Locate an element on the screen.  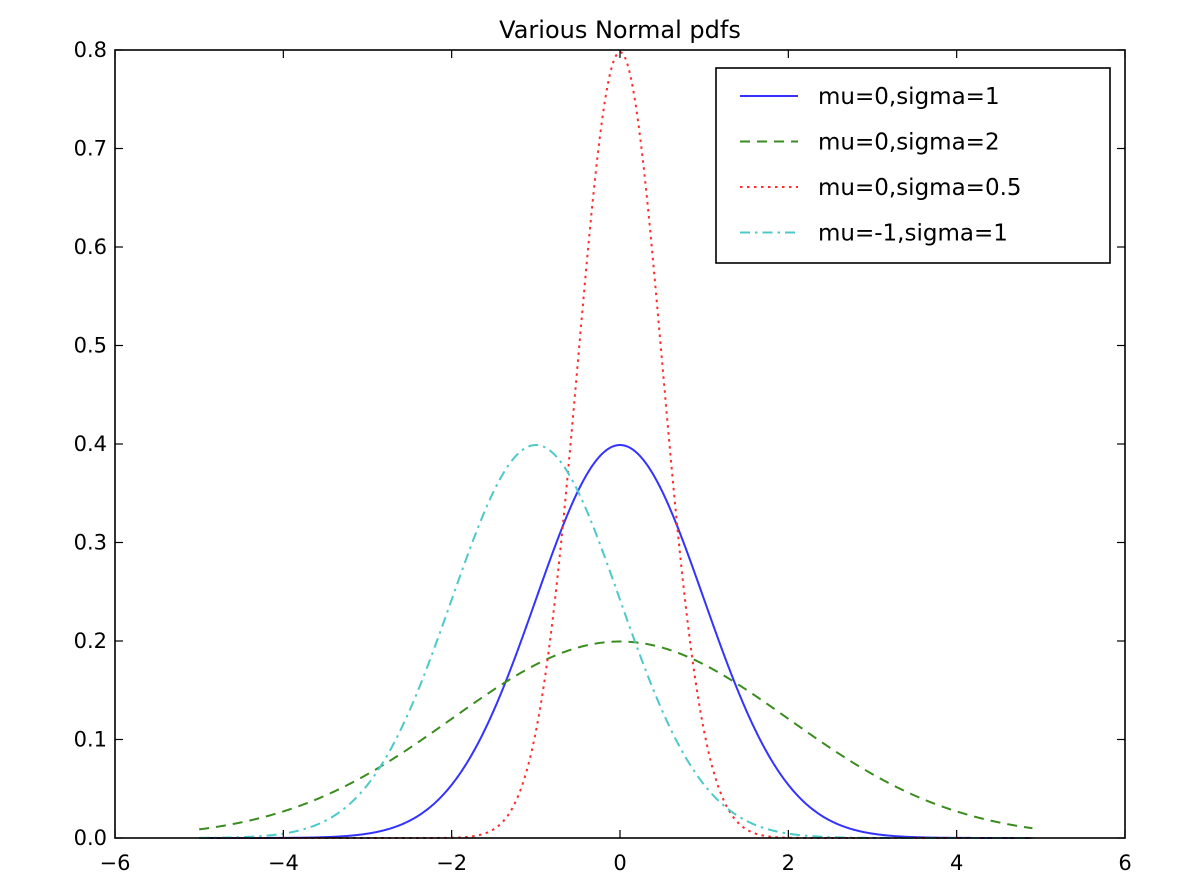
y-tick-label: 0.0 is located at coordinates (90, 838).